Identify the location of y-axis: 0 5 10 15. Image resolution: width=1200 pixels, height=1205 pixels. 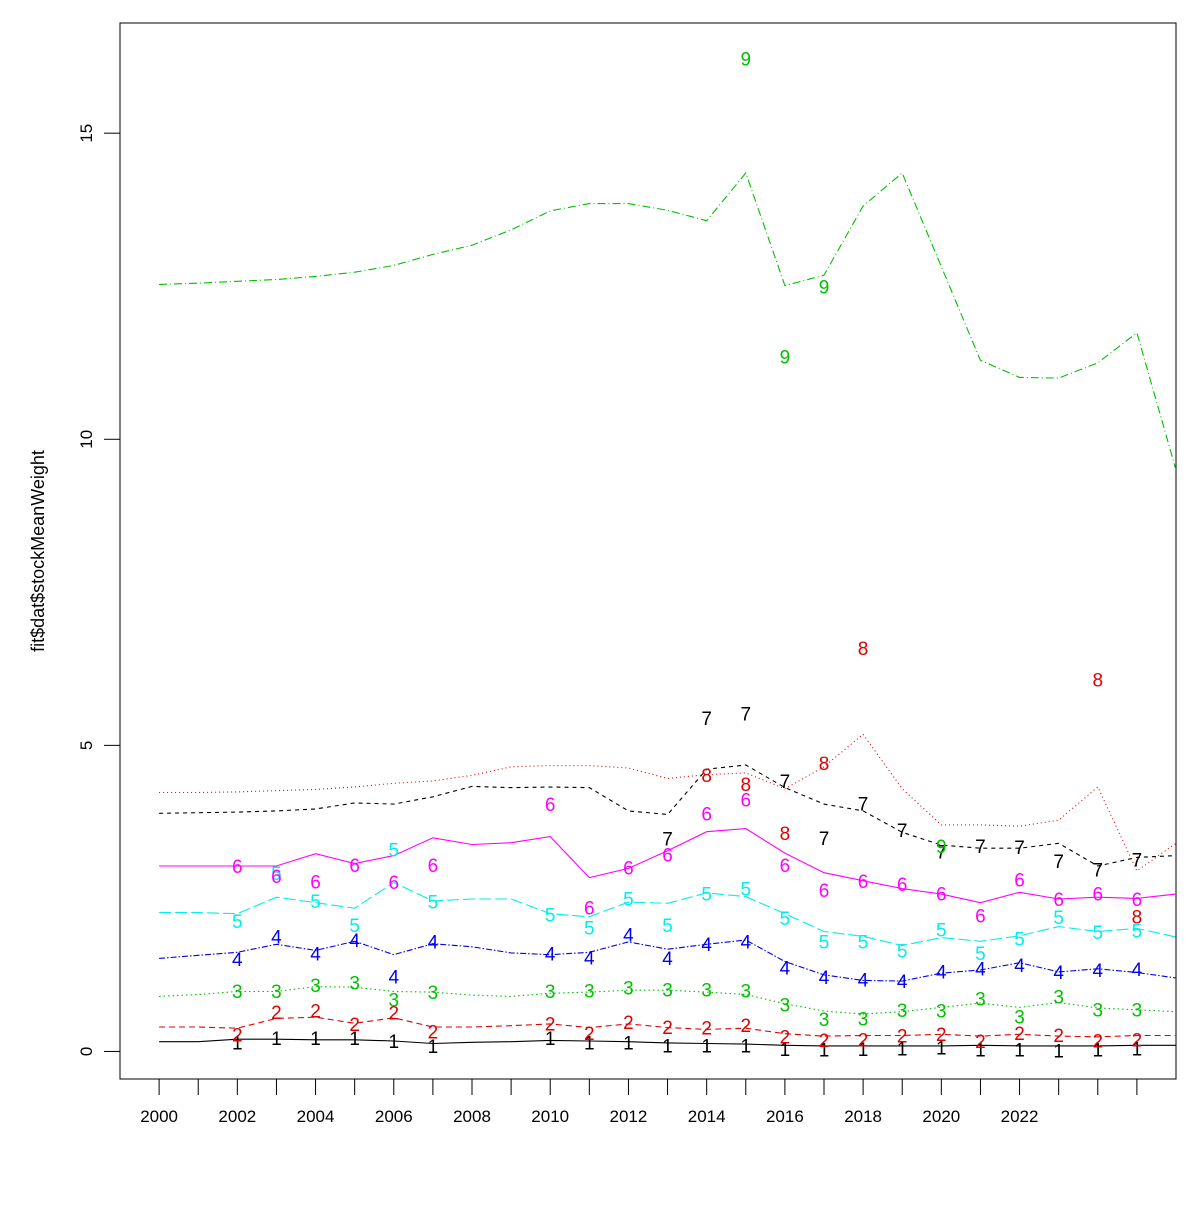
(99, 590).